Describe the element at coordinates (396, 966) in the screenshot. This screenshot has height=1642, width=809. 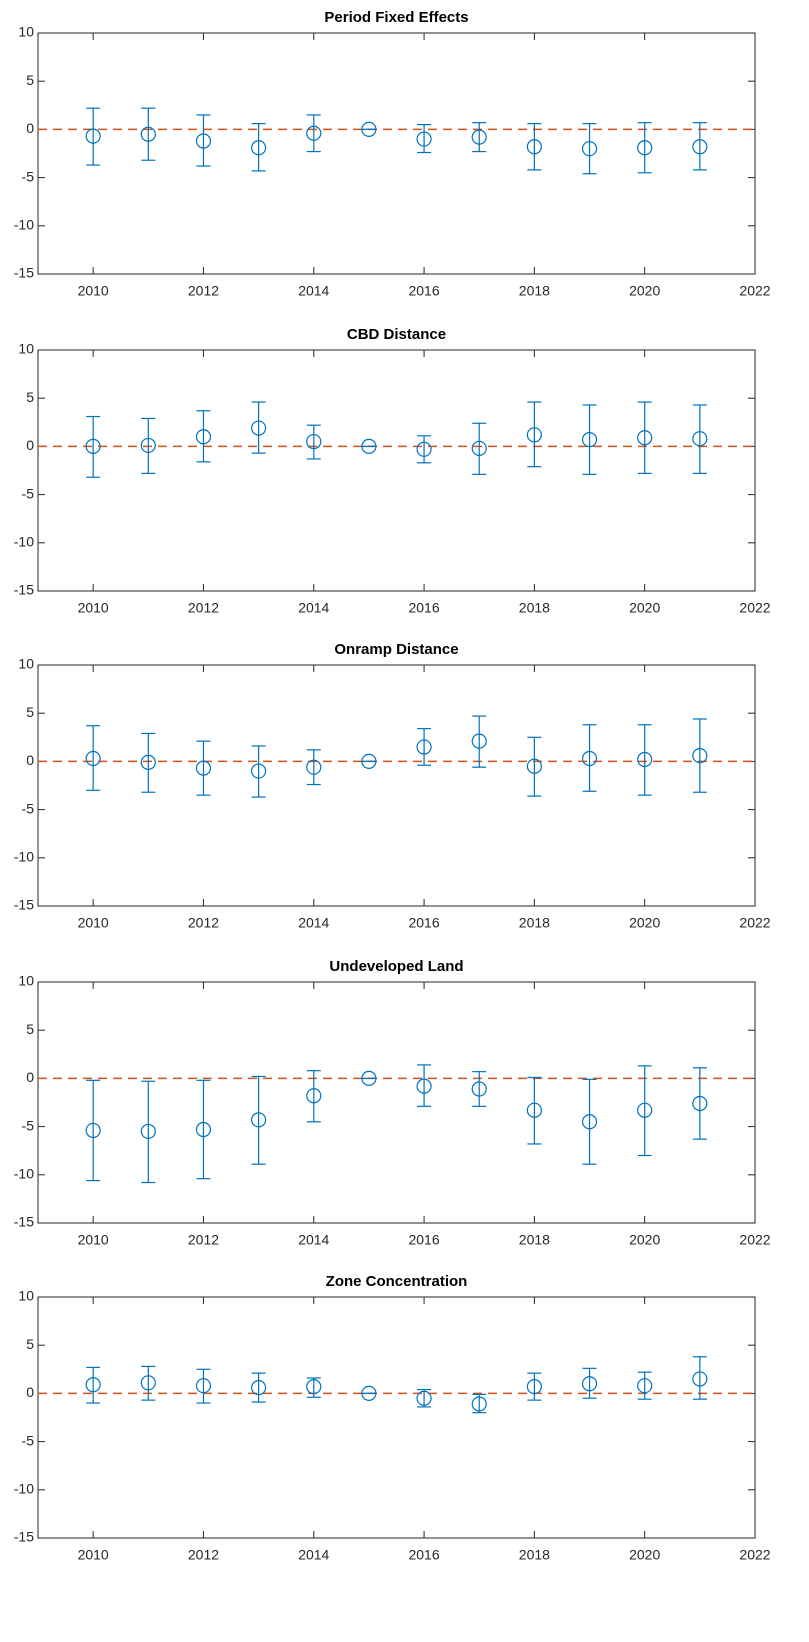
I see `chart-title: Undeveloped Land` at that location.